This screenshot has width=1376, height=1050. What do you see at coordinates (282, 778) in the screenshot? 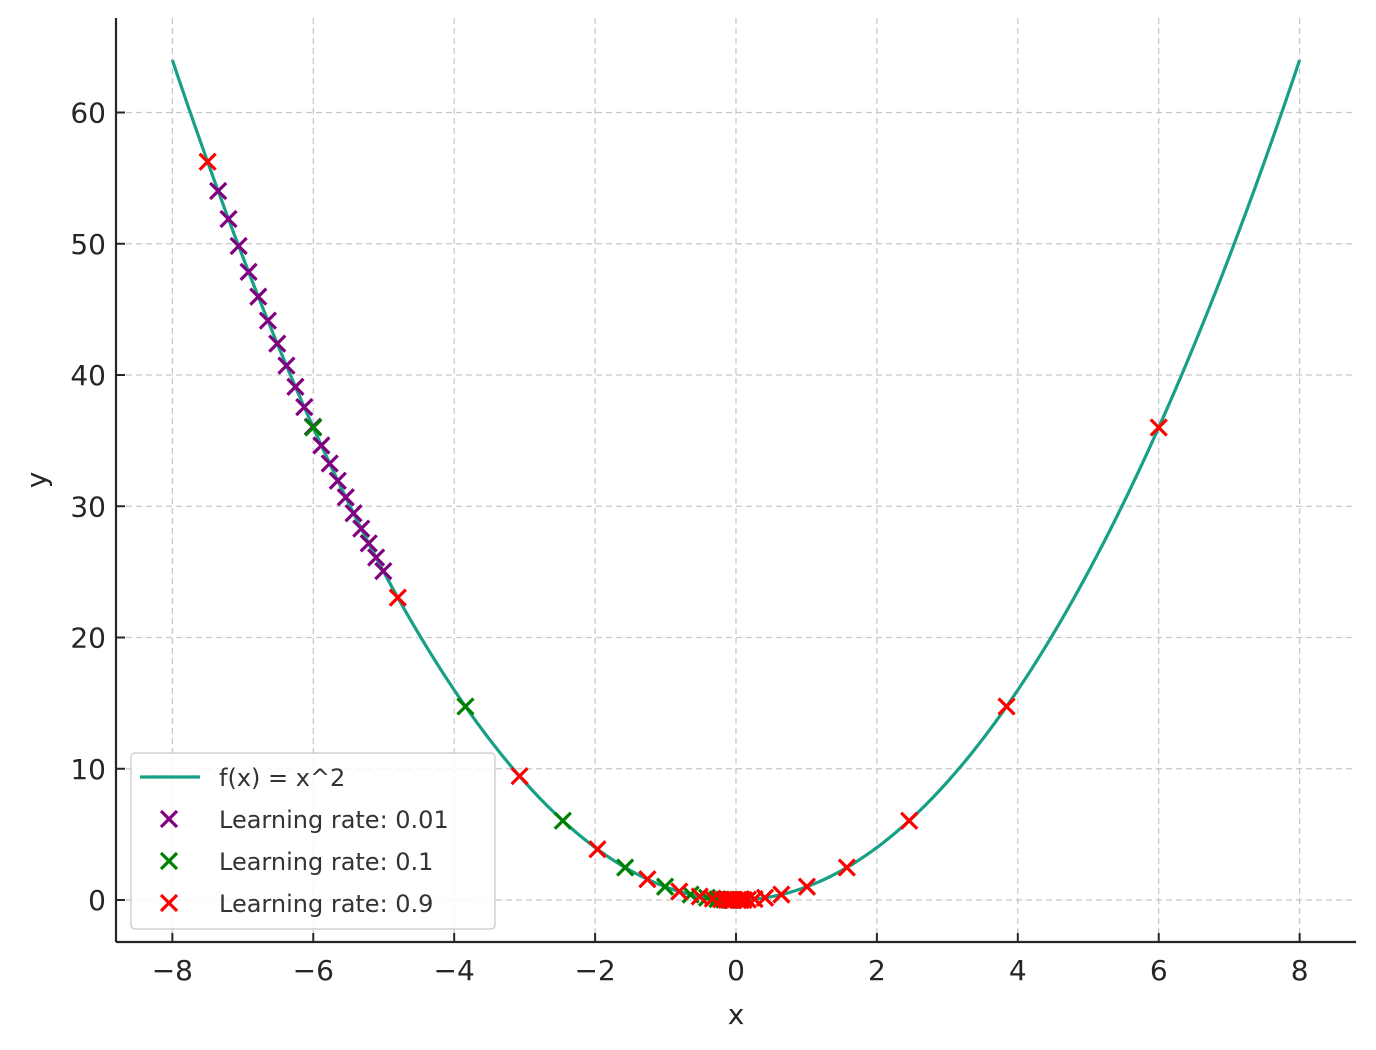
I see `legend-curve-label: f(x) = x^2` at bounding box center [282, 778].